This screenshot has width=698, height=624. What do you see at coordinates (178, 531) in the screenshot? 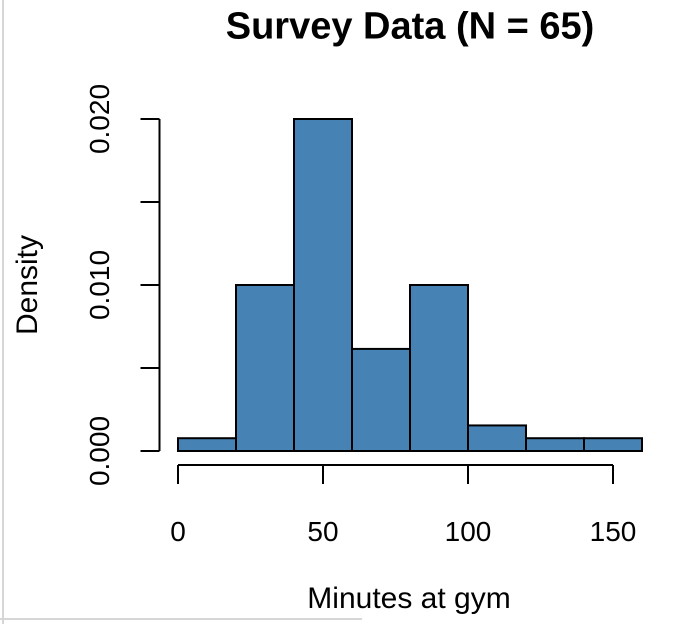
I see `x-tick-label: 0` at bounding box center [178, 531].